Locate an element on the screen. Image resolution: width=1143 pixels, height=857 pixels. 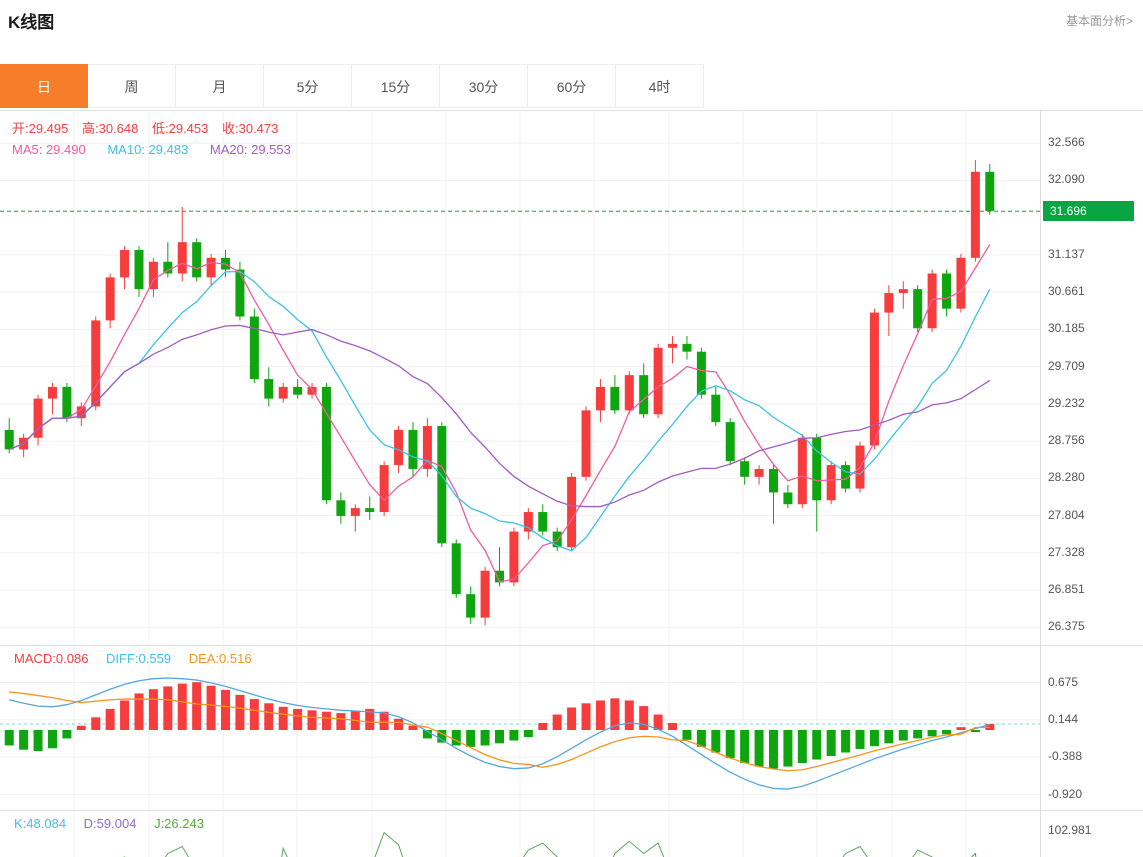
tab-5min: 5分 is located at coordinates (308, 86).